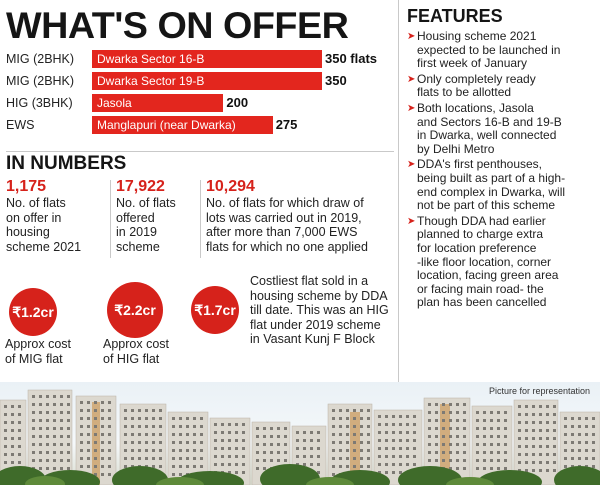  I want to click on stat-description-line: in 2019, so click(137, 232).